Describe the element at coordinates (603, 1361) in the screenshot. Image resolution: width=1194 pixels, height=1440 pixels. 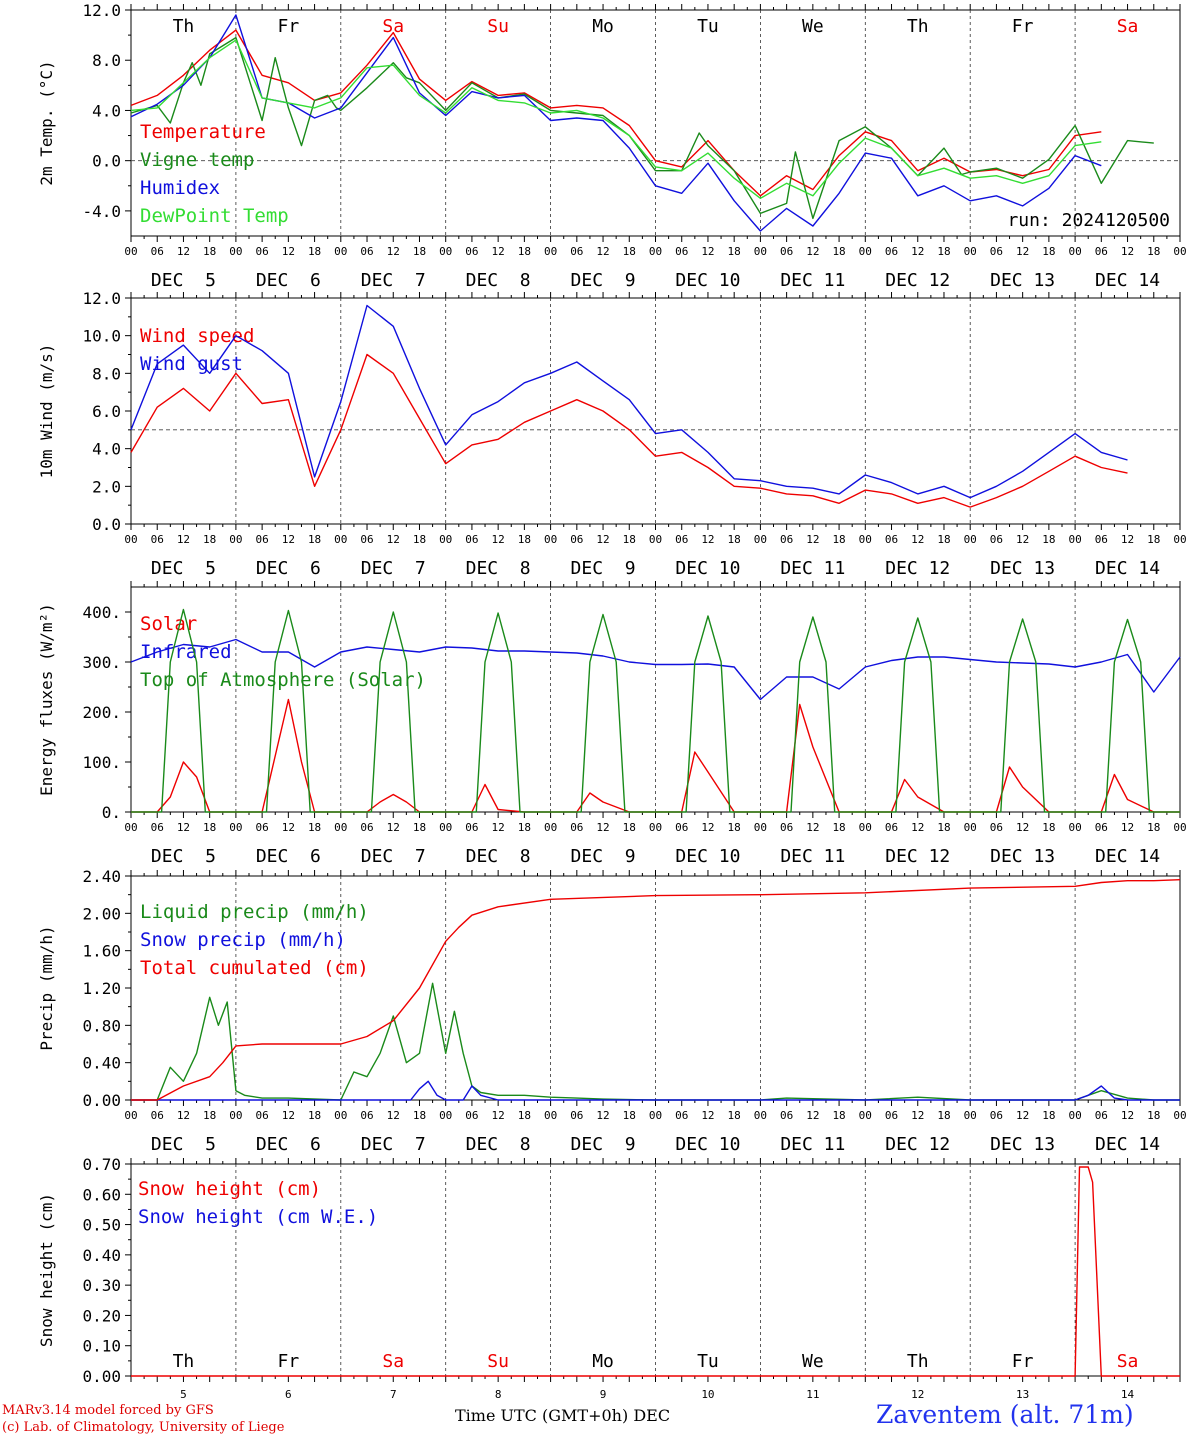
I see `weekday-label: Mo` at that location.